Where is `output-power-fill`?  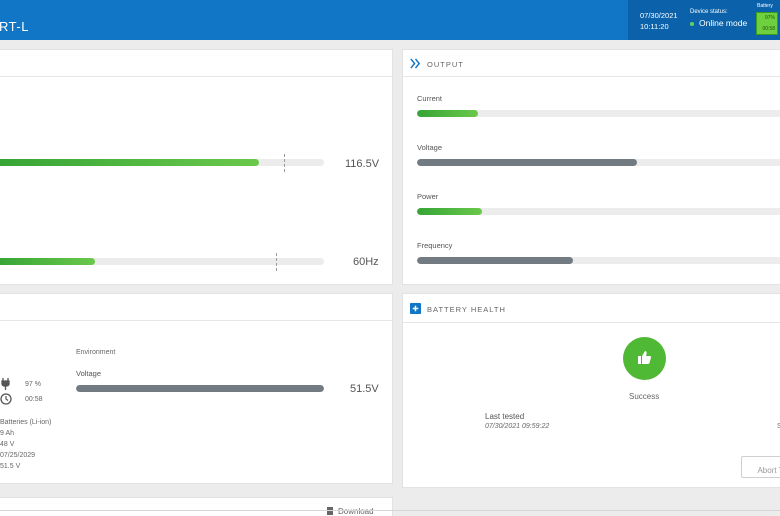
output-power-fill is located at coordinates (449, 211).